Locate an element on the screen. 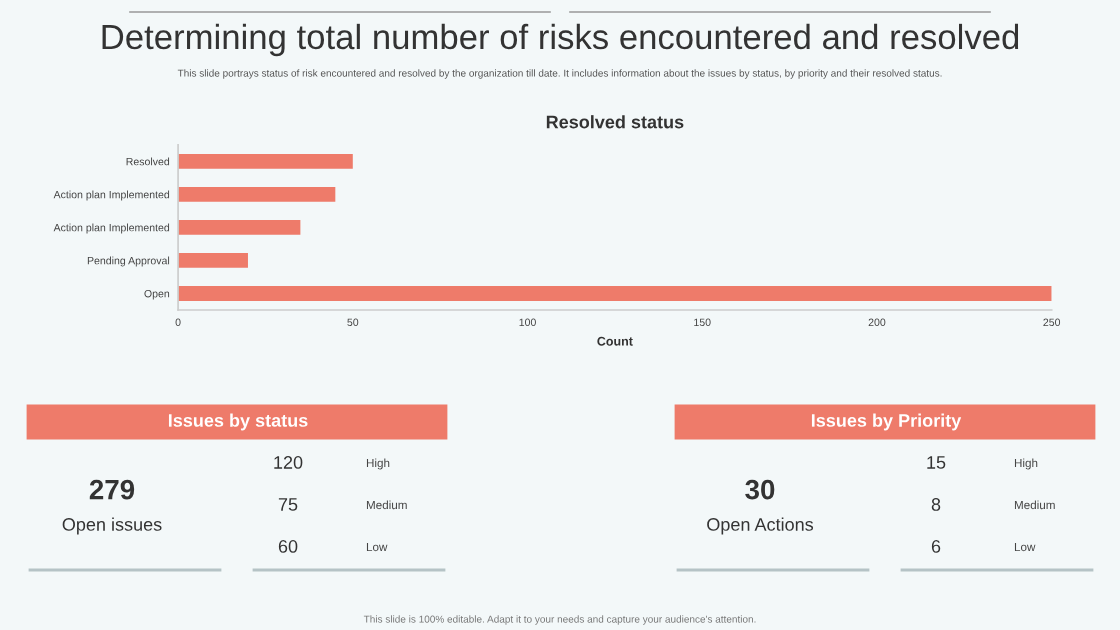 The height and width of the screenshot is (630, 1120). data-label: 75 is located at coordinates (288, 504).